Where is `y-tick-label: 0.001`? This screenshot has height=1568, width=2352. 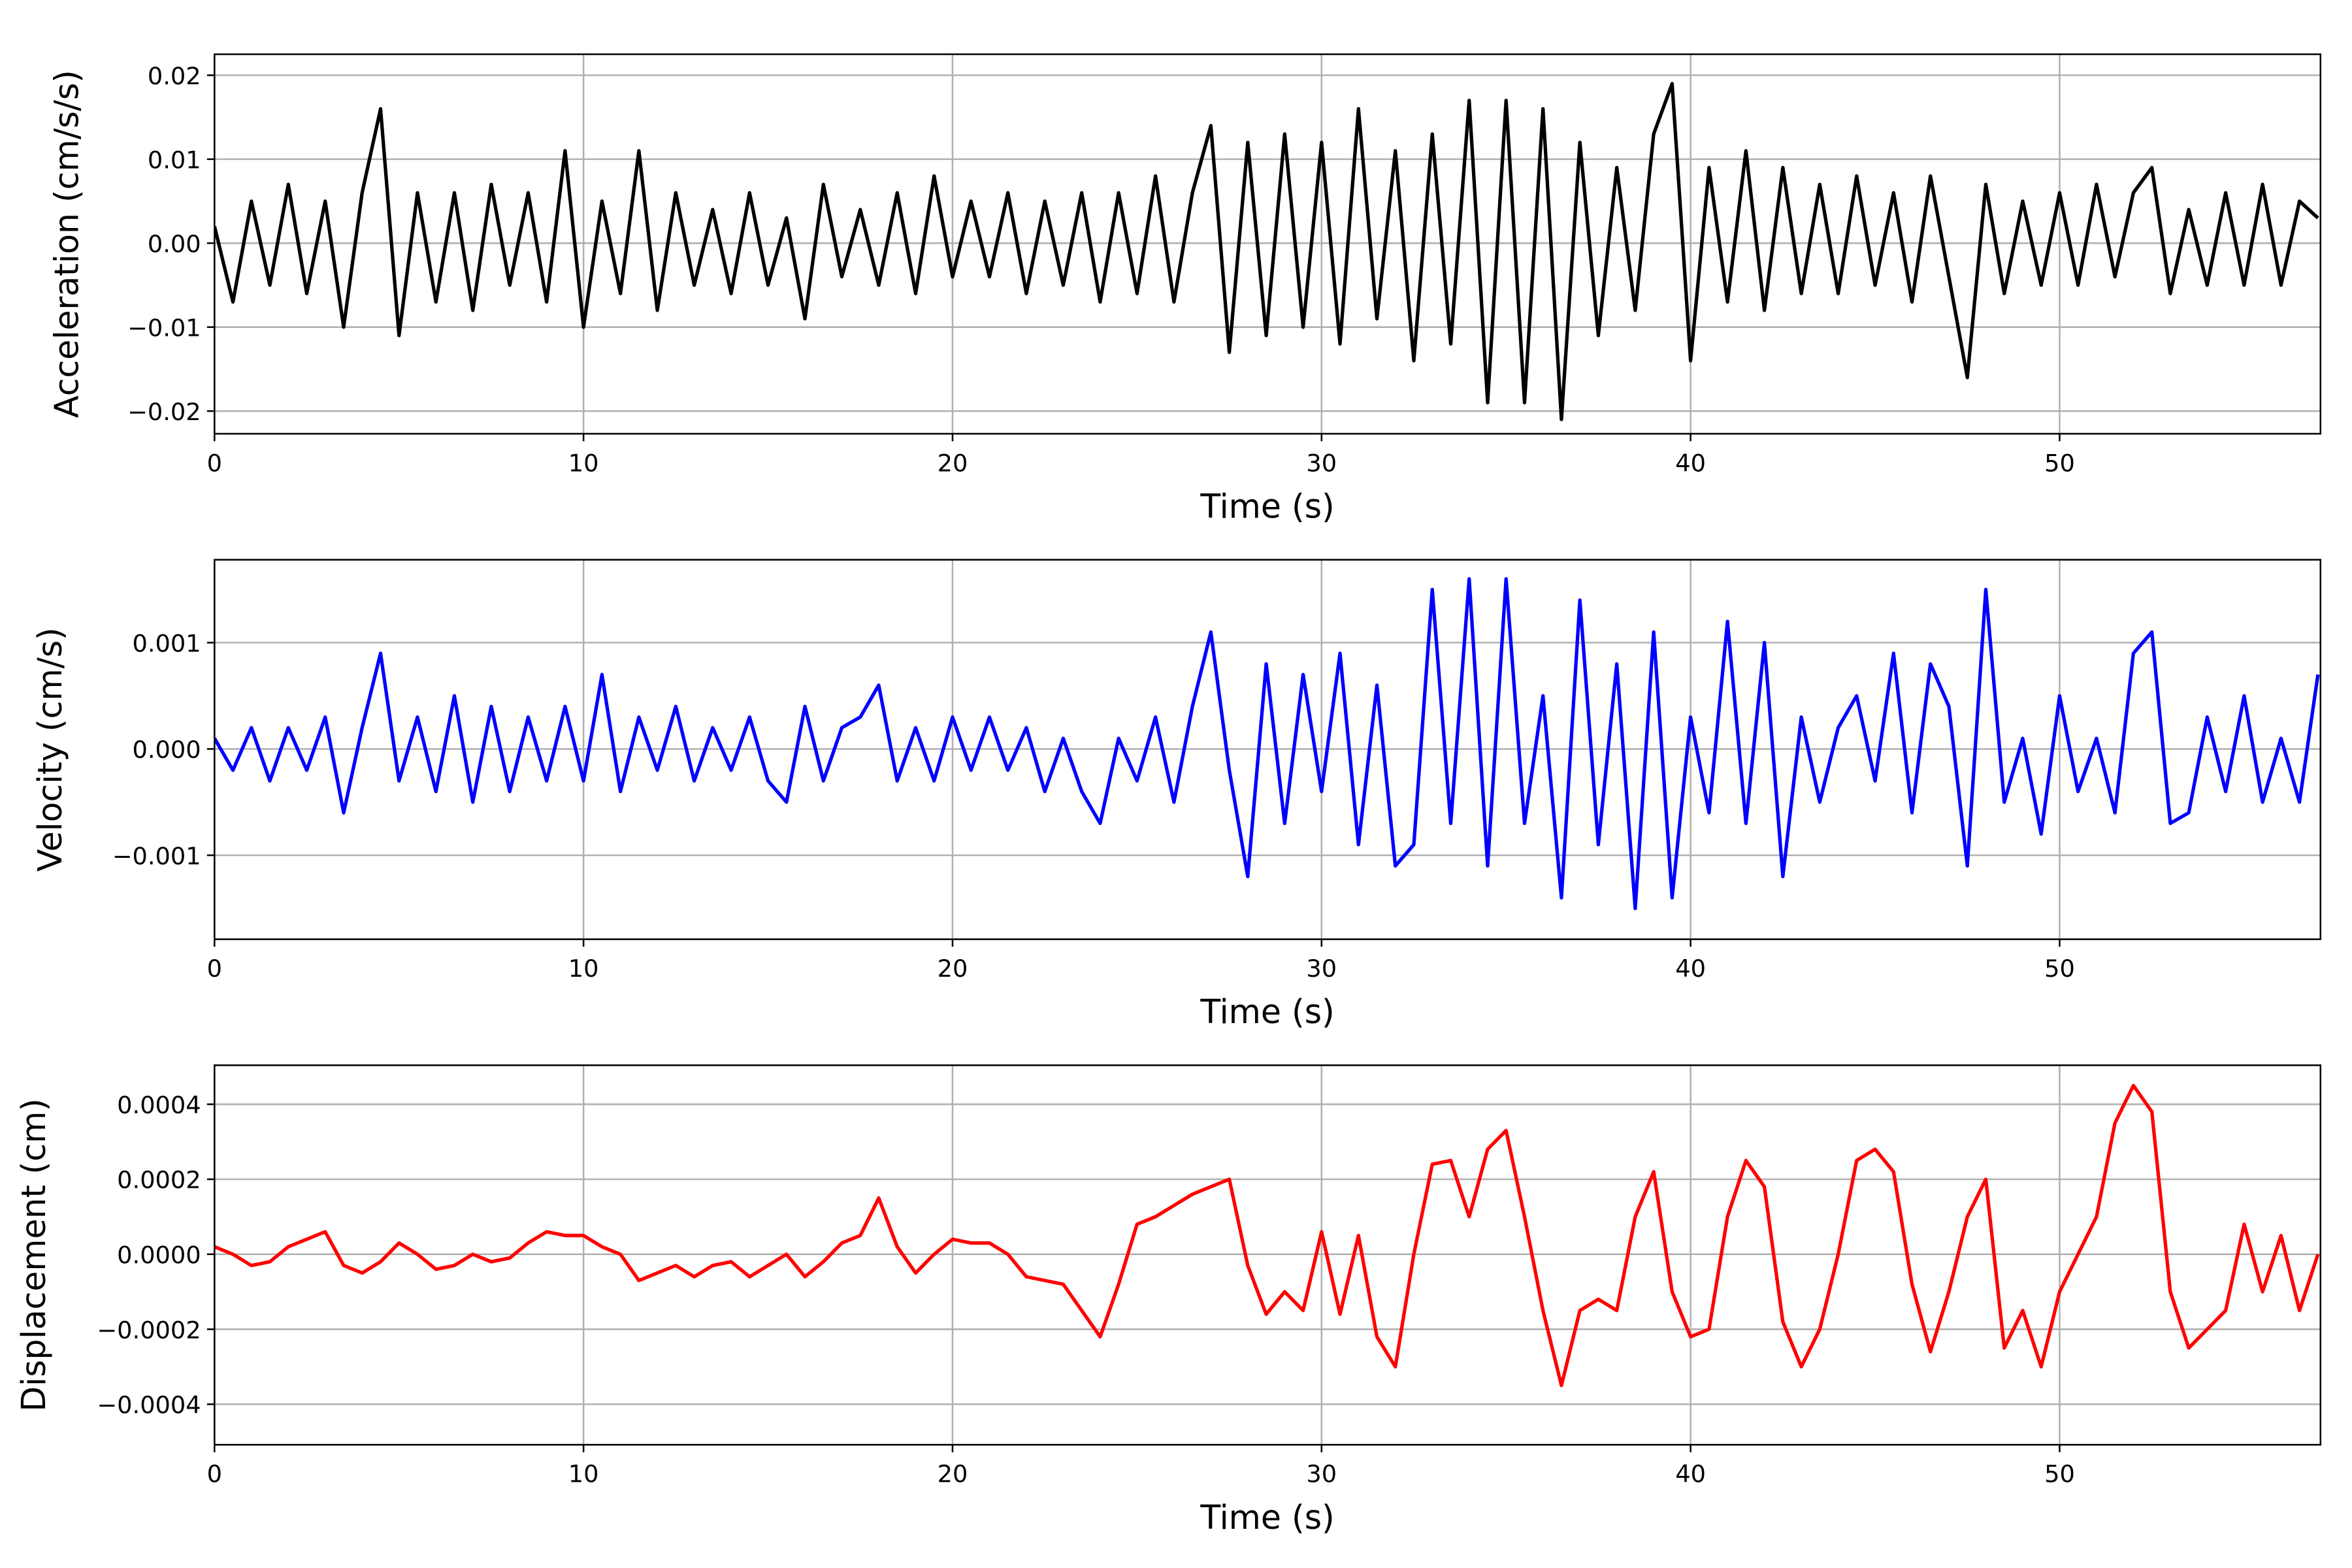 y-tick-label: 0.001 is located at coordinates (167, 643).